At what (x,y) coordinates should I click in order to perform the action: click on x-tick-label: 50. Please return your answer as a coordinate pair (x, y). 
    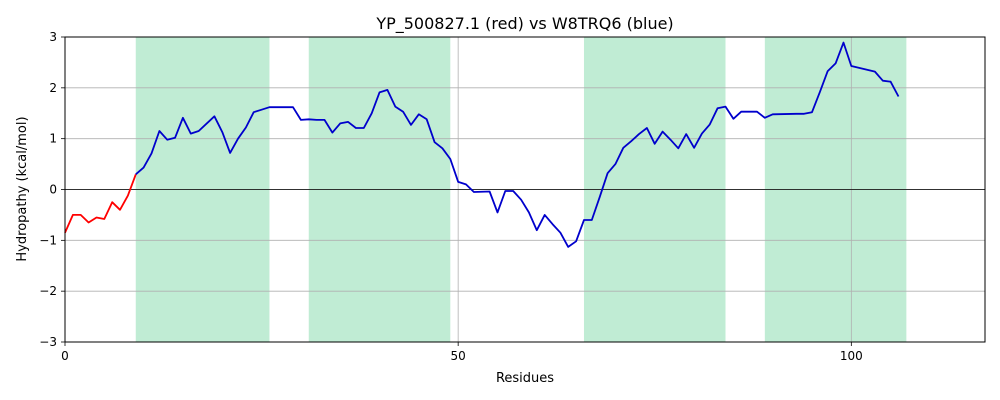
    Looking at the image, I should click on (458, 356).